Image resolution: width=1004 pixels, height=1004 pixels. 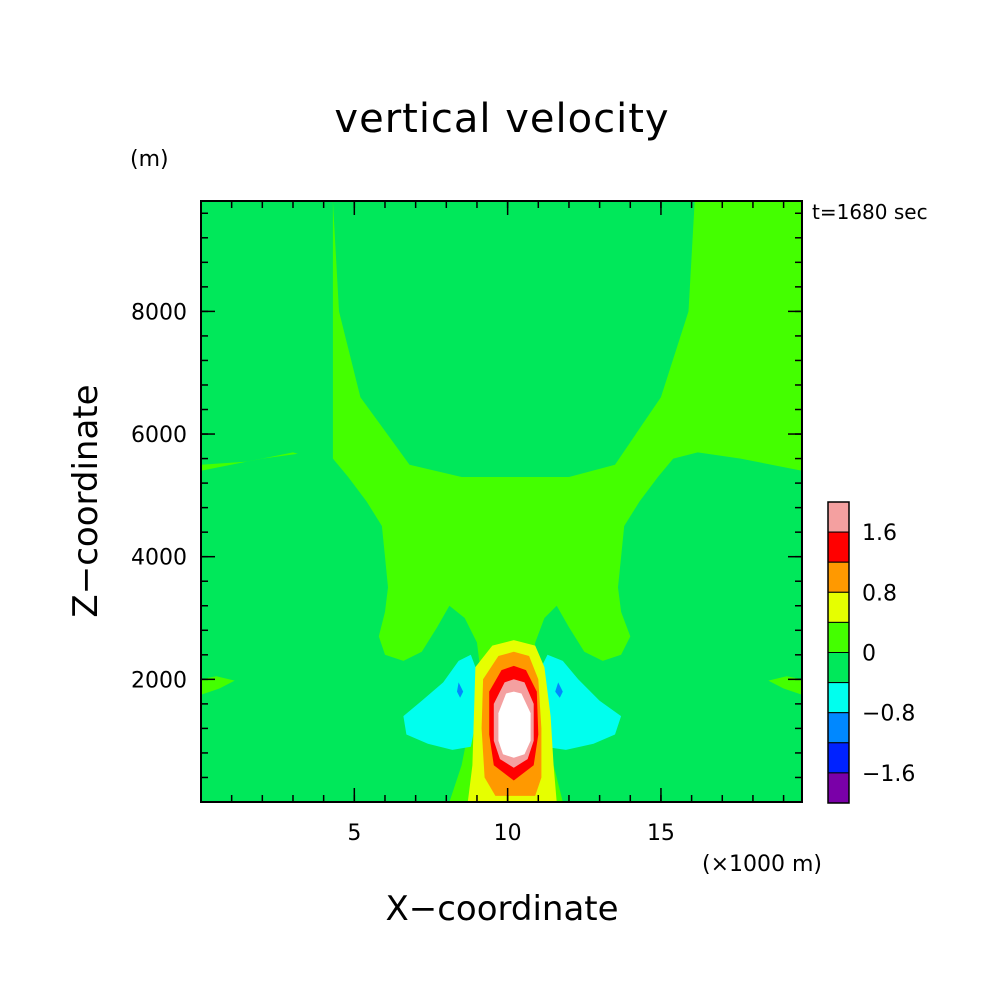 What do you see at coordinates (514, 724) in the screenshot?
I see `contour-region-updraft-core` at bounding box center [514, 724].